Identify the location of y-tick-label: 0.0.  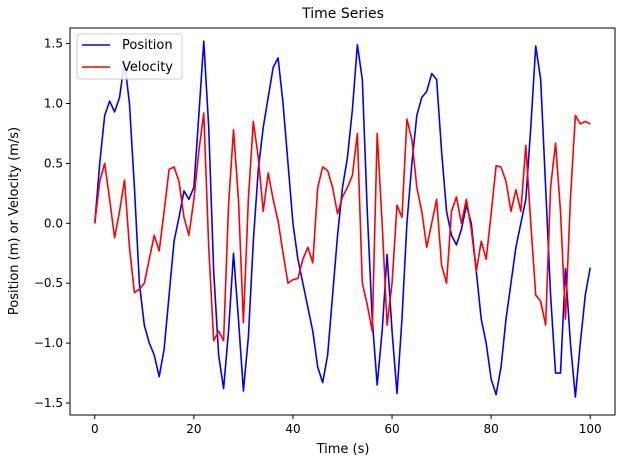
(53, 223).